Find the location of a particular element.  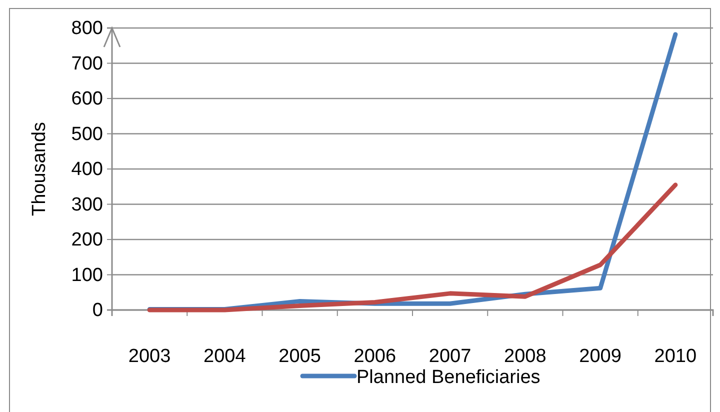

legend-label: Planned Beneficiaries is located at coordinates (448, 377).